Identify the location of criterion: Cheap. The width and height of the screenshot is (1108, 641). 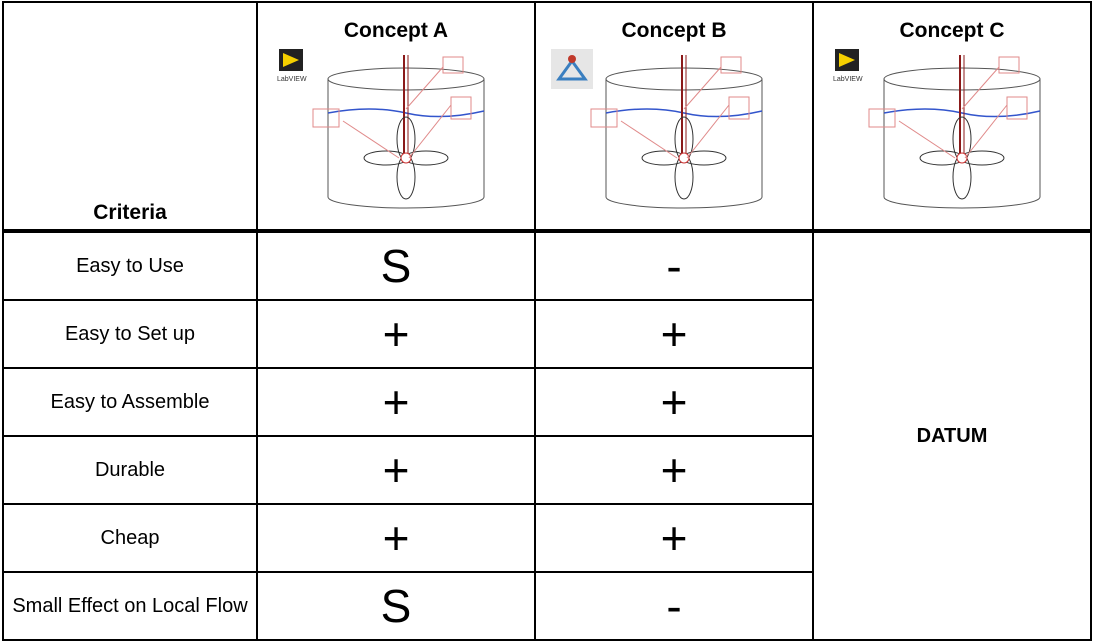
(130, 538).